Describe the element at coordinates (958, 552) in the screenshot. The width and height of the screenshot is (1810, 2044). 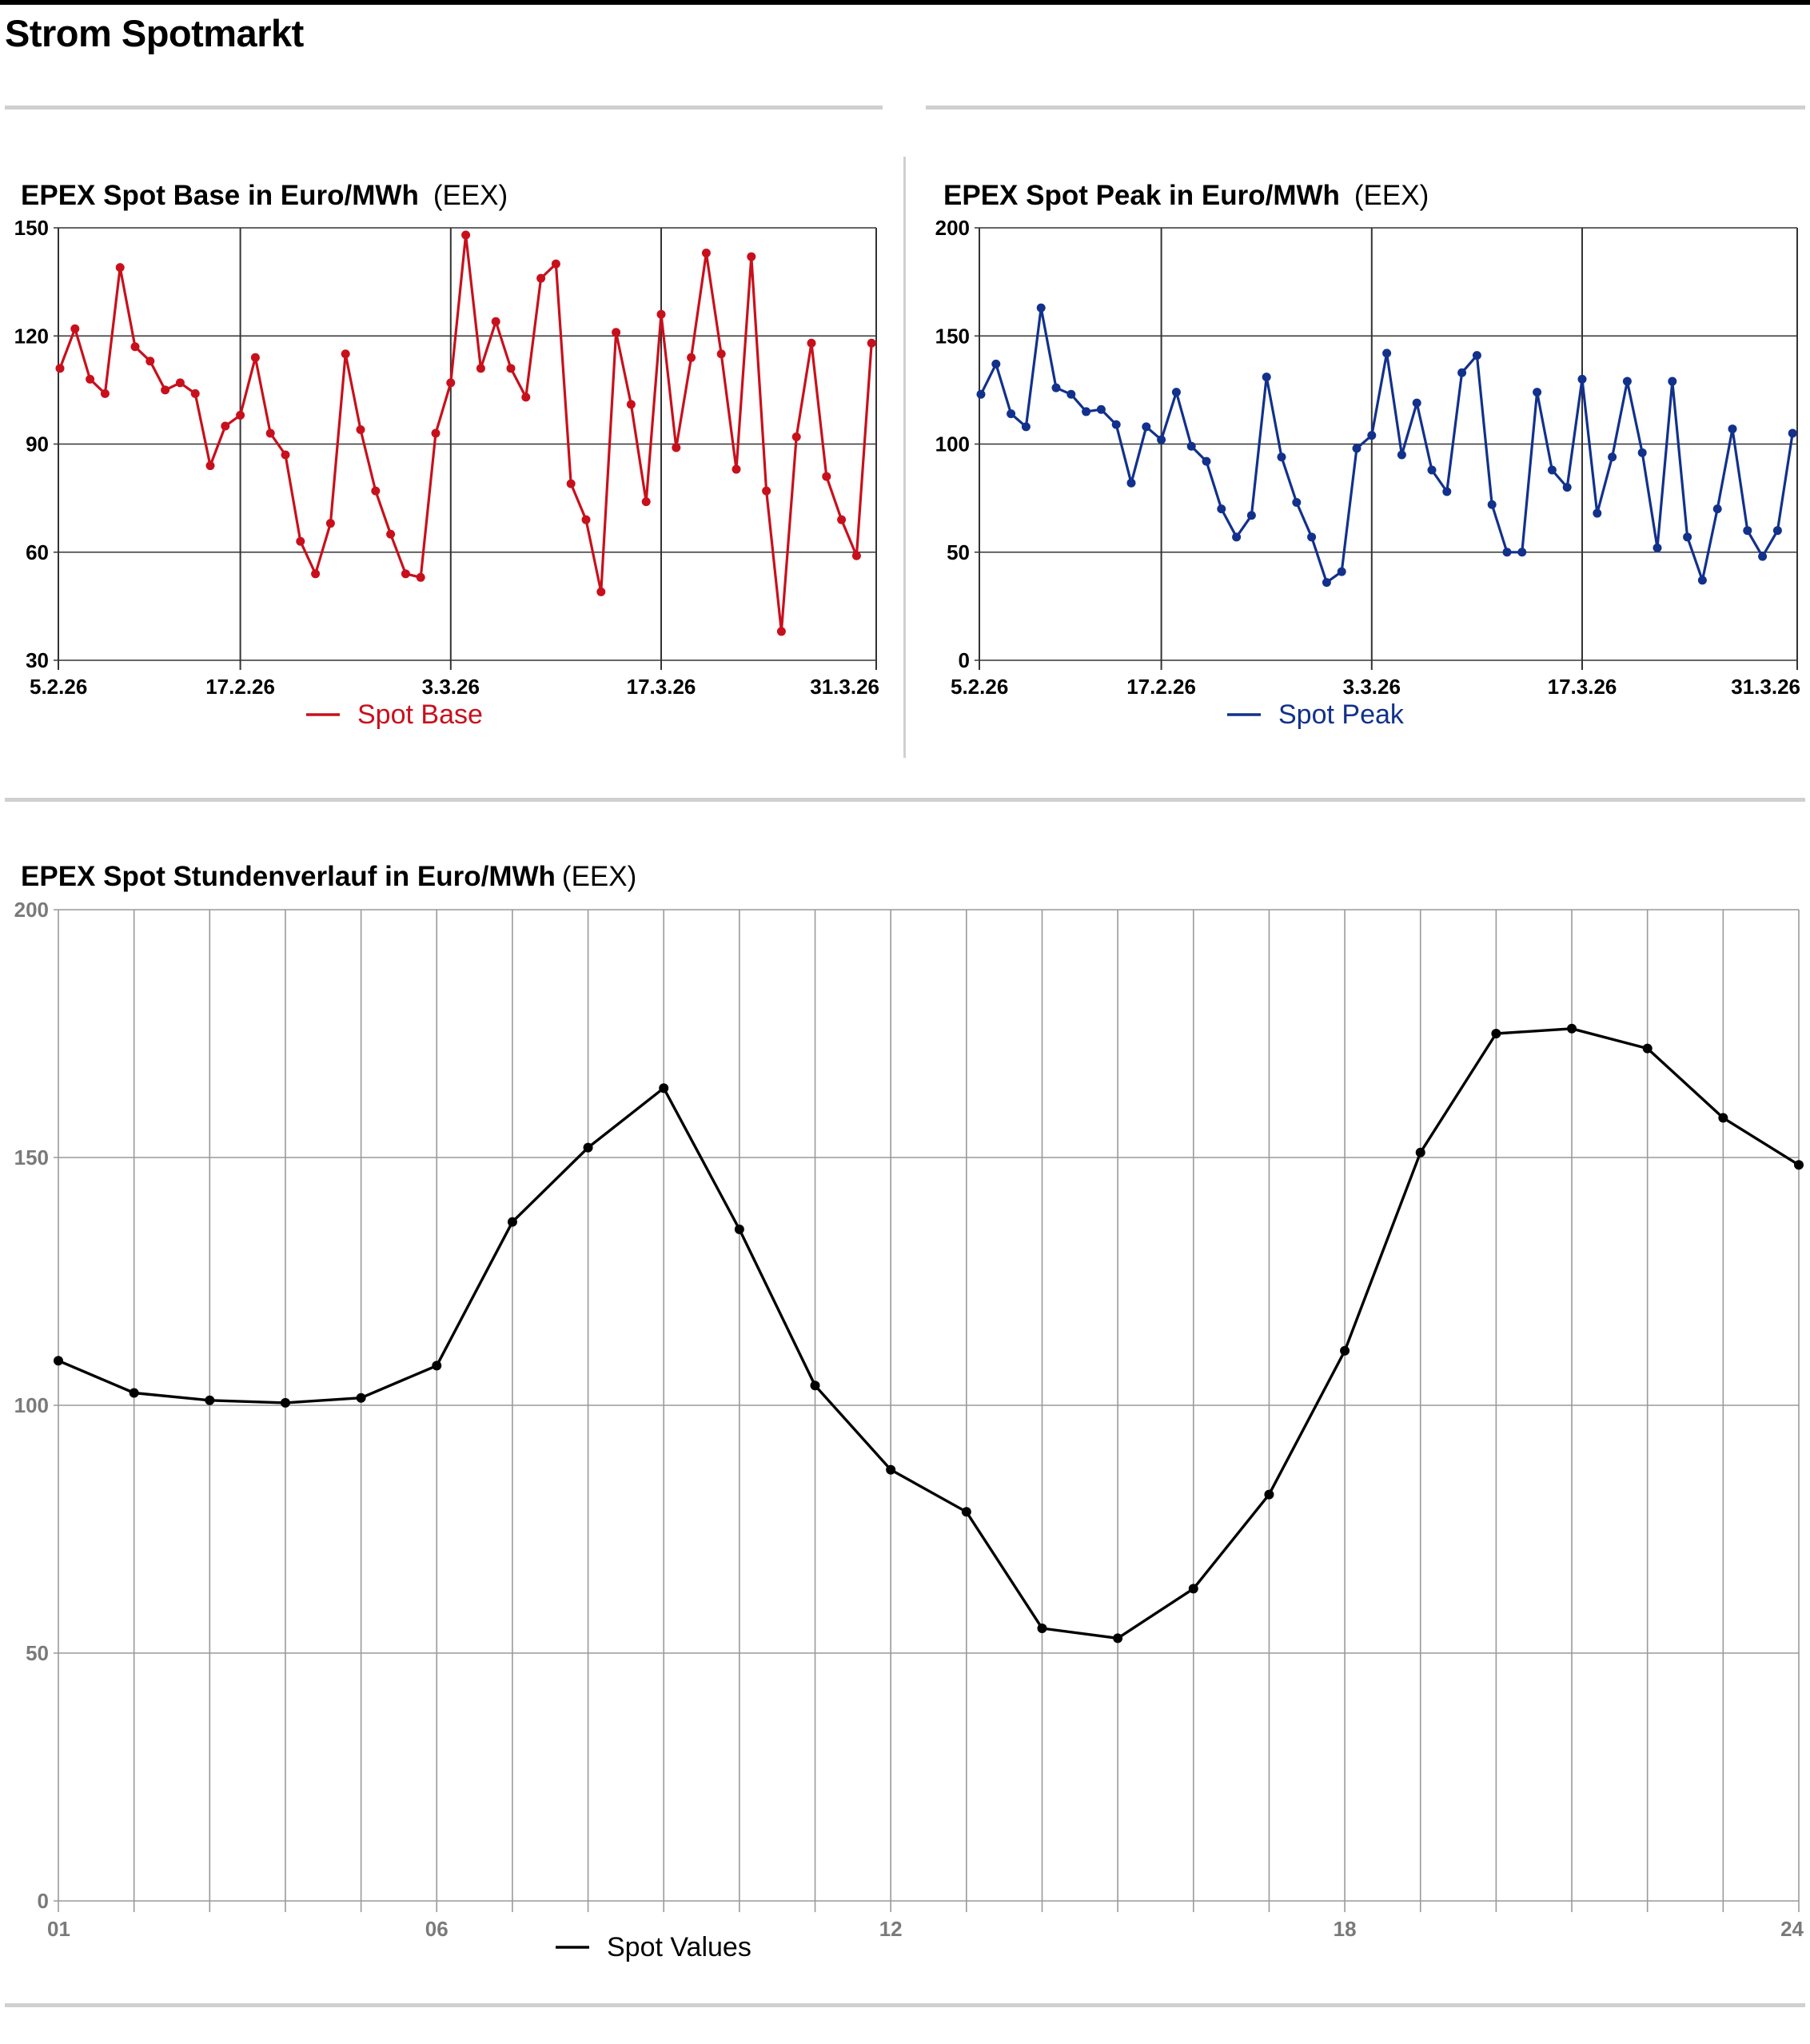
I see `peak-y-tick-label: 50` at that location.